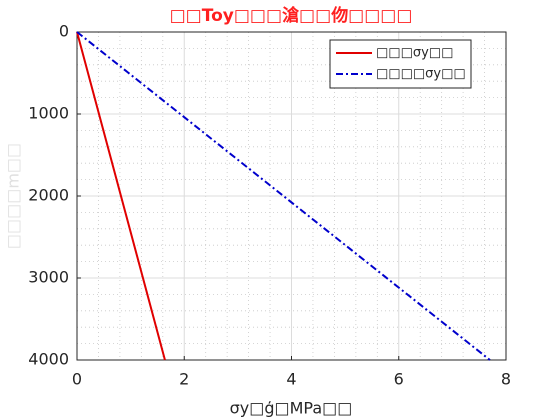 The height and width of the screenshot is (420, 560). I want to click on x-tick-label: 8, so click(506, 379).